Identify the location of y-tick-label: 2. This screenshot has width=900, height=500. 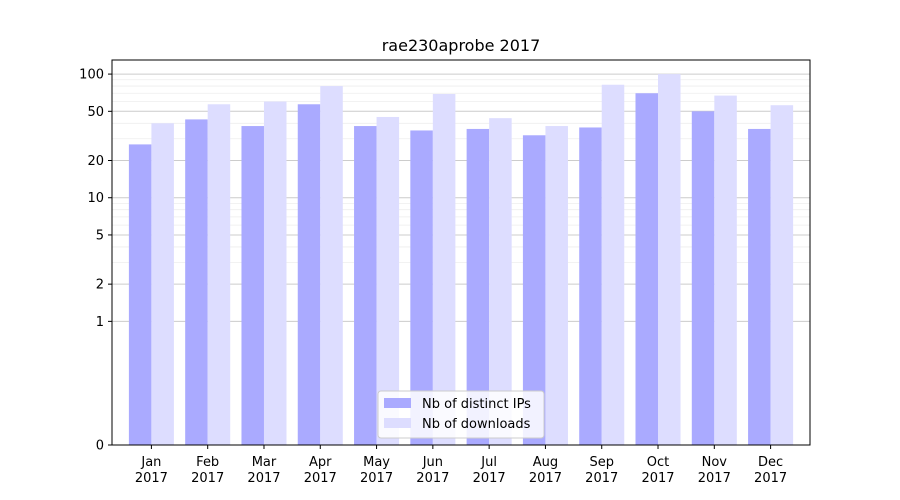
(100, 285).